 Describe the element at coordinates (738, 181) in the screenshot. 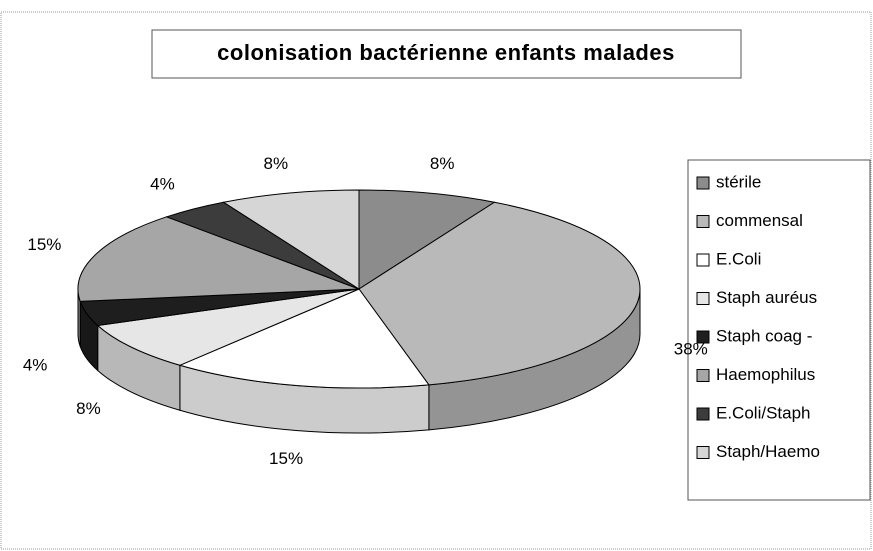

I see `legend-label: stérile` at that location.